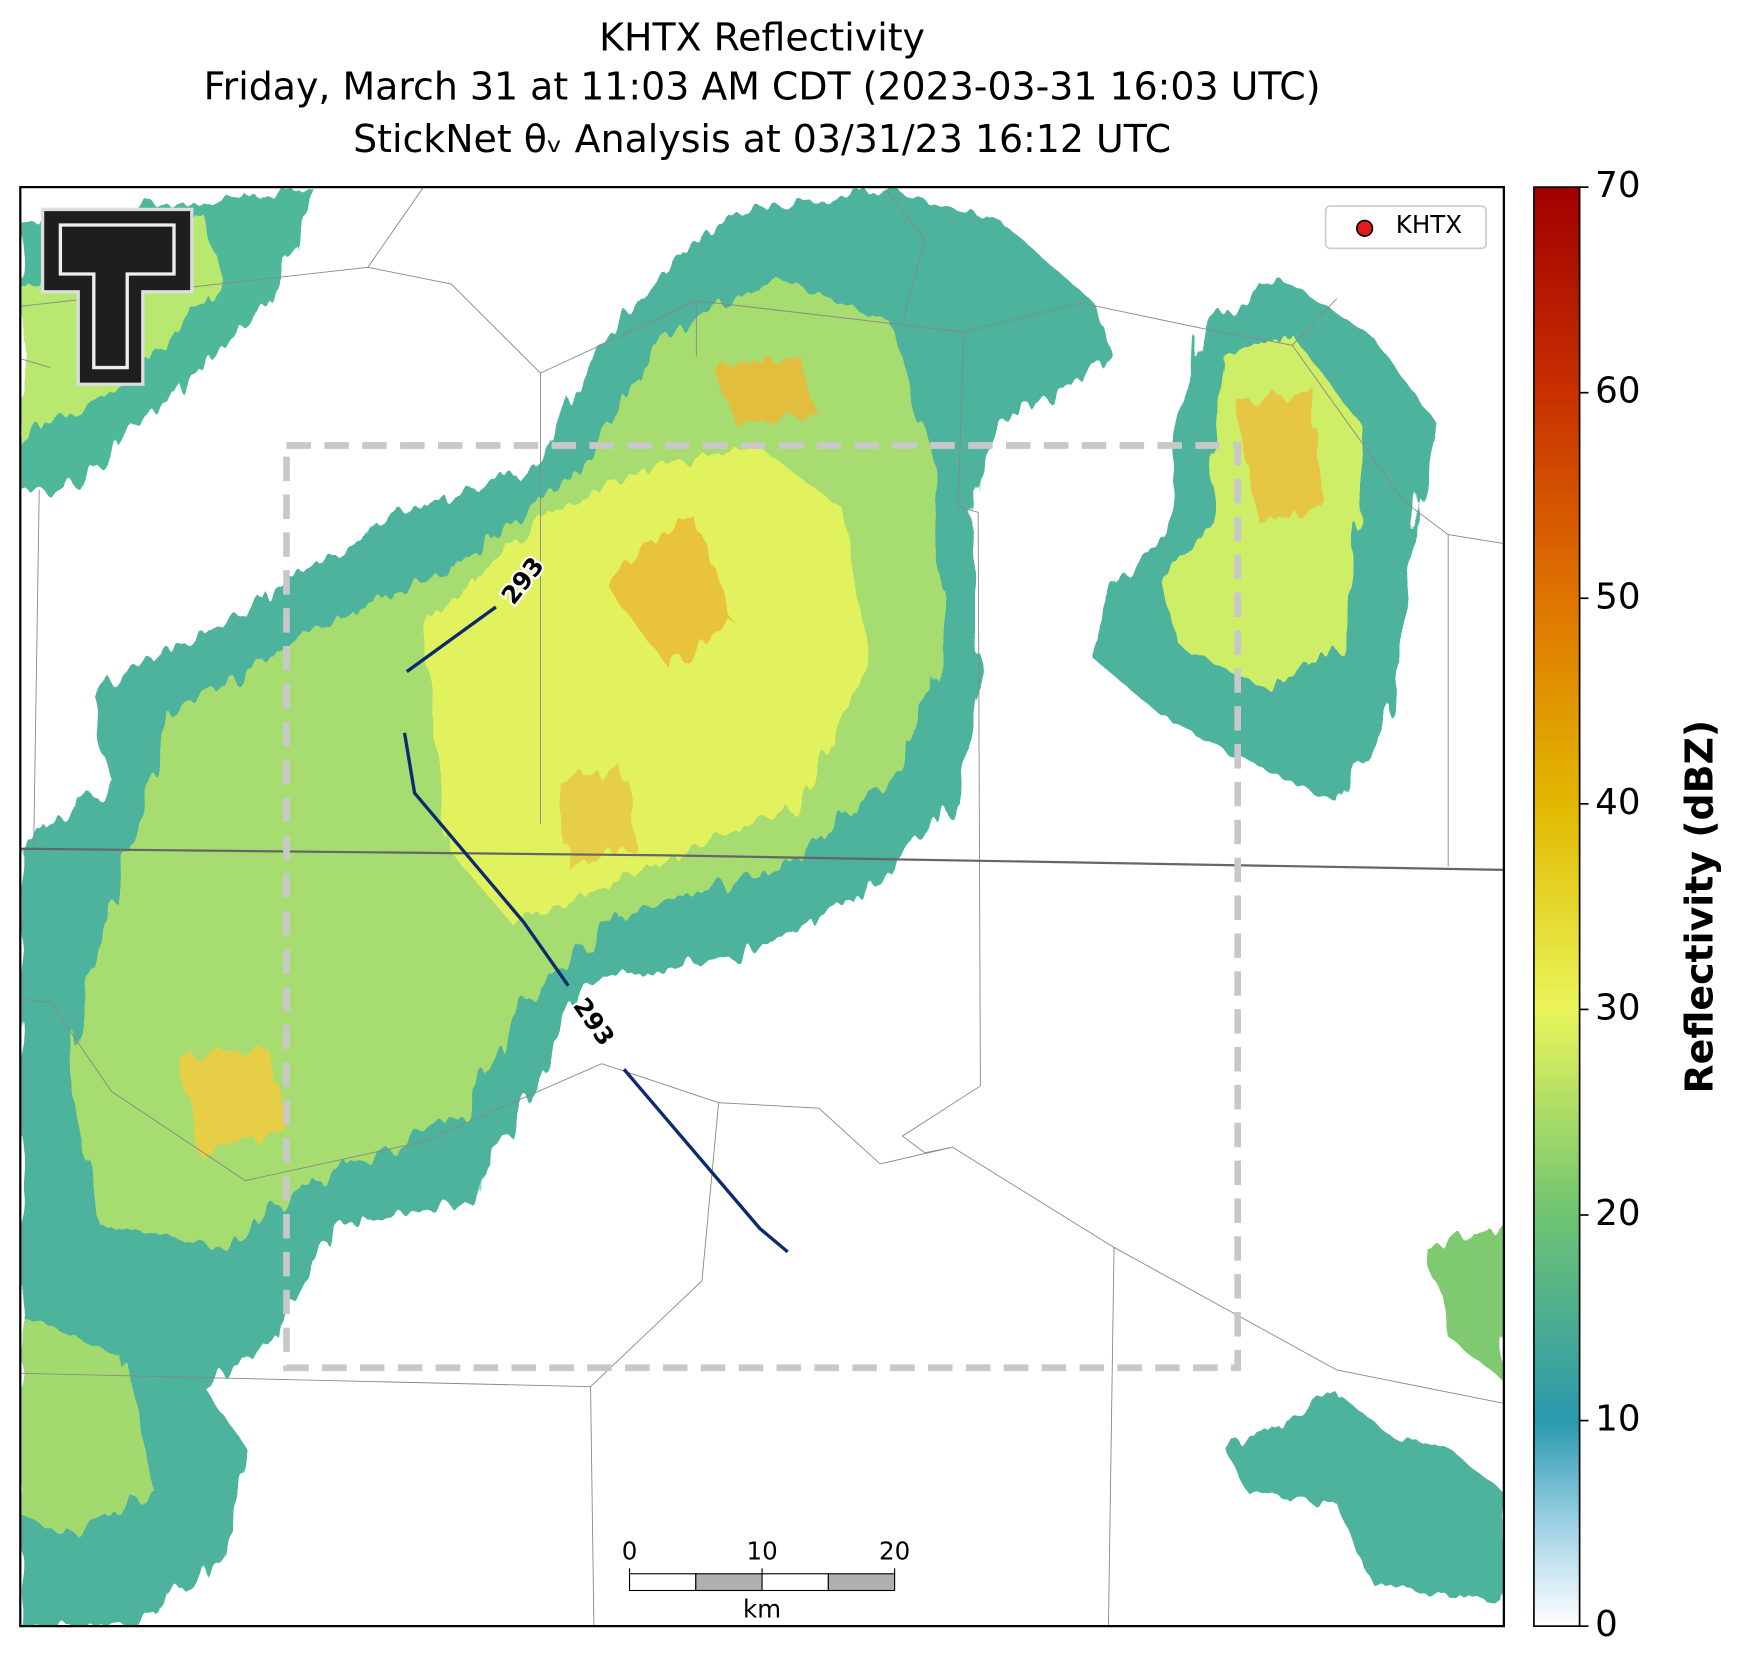 The width and height of the screenshot is (1738, 1664). What do you see at coordinates (1617, 391) in the screenshot?
I see `colorbar-tick-label: 60` at bounding box center [1617, 391].